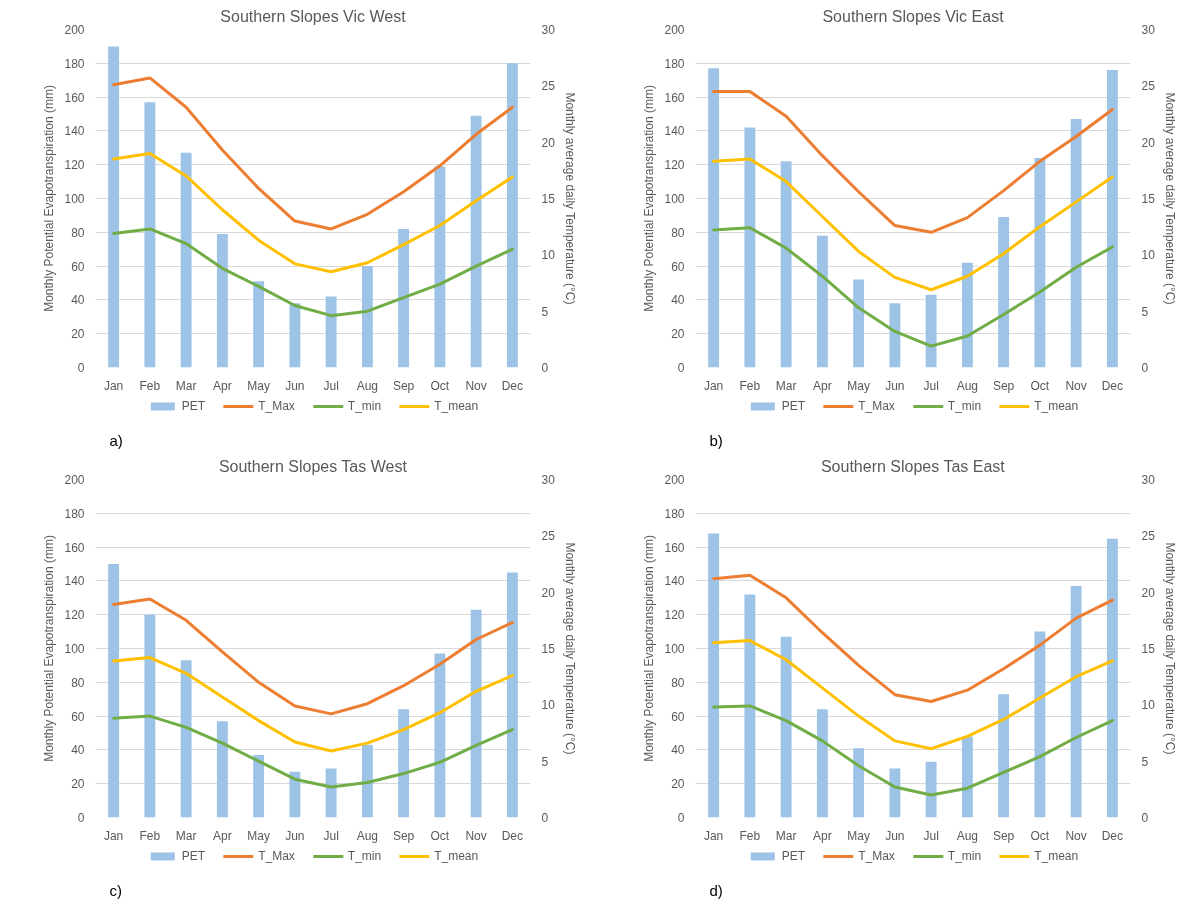 The image size is (1202, 904). Describe the element at coordinates (786, 835) in the screenshot. I see `x-tick-label: Mar` at that location.